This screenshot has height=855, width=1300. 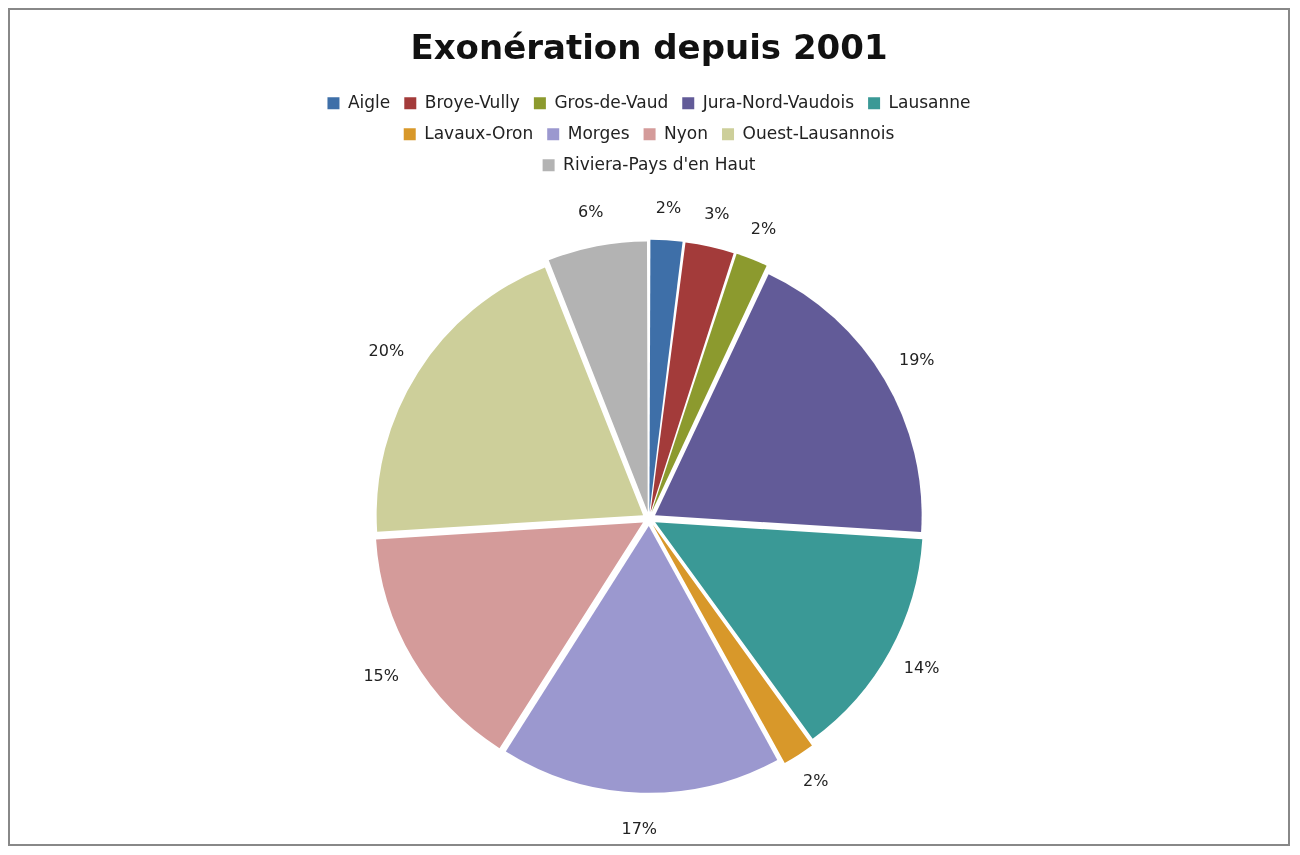 What do you see at coordinates (929, 101) in the screenshot?
I see `legend-label: Lausanne` at bounding box center [929, 101].